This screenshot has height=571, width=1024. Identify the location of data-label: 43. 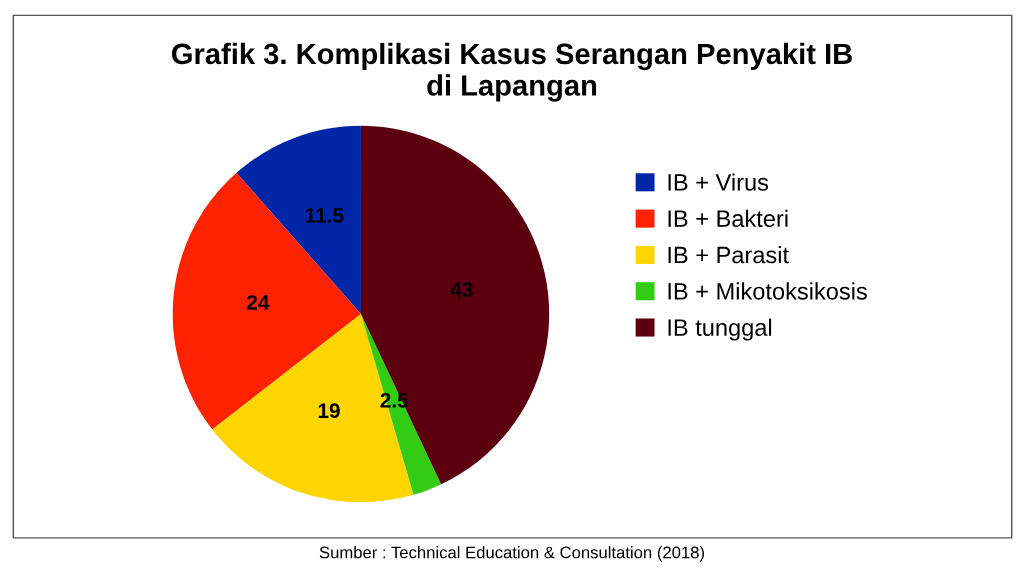
(461, 290).